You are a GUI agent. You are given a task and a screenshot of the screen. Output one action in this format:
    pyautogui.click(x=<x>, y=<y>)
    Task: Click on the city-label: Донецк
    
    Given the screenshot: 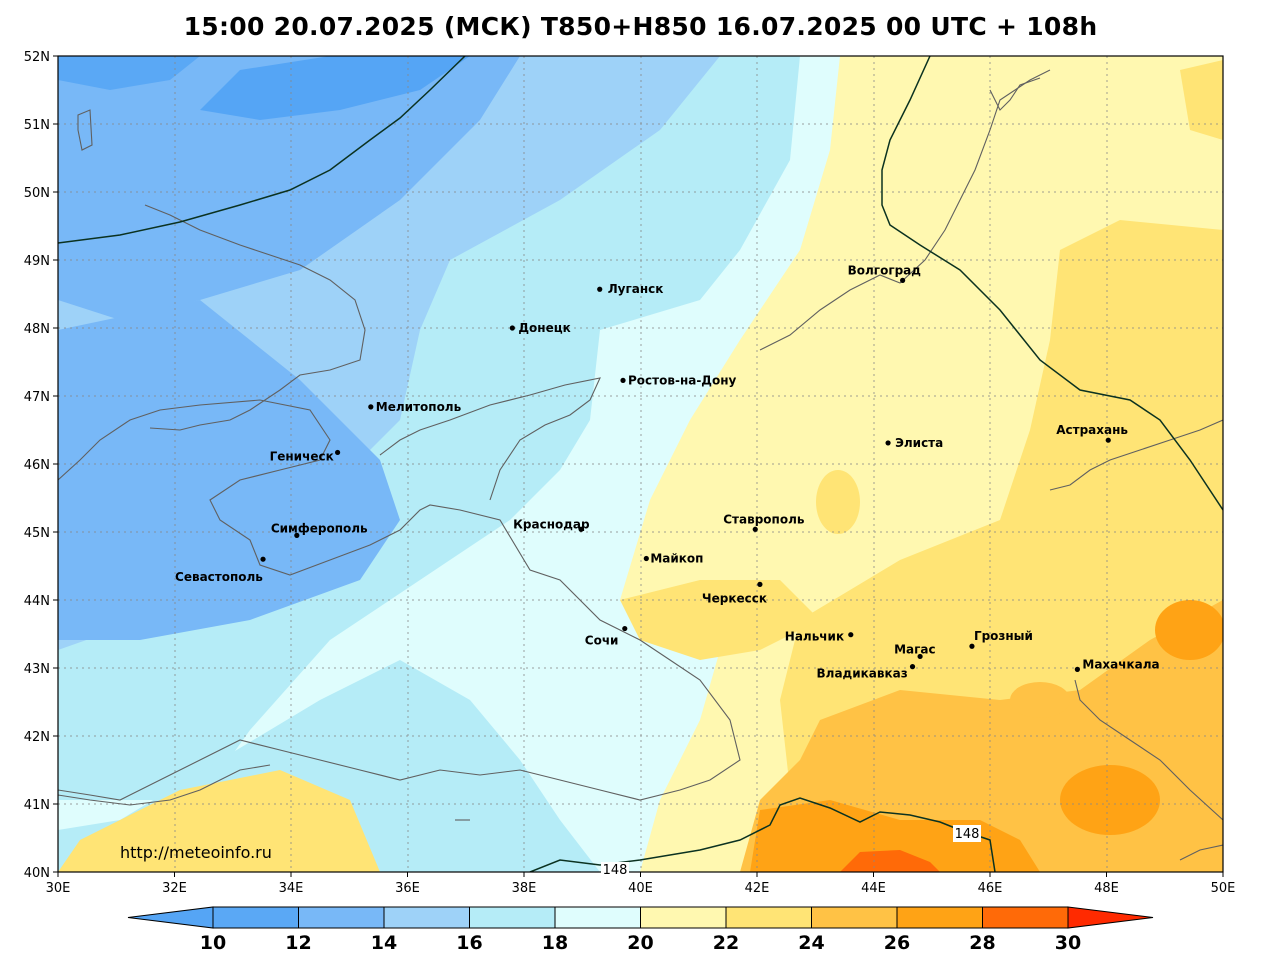 What is the action you would take?
    pyautogui.click(x=544, y=328)
    